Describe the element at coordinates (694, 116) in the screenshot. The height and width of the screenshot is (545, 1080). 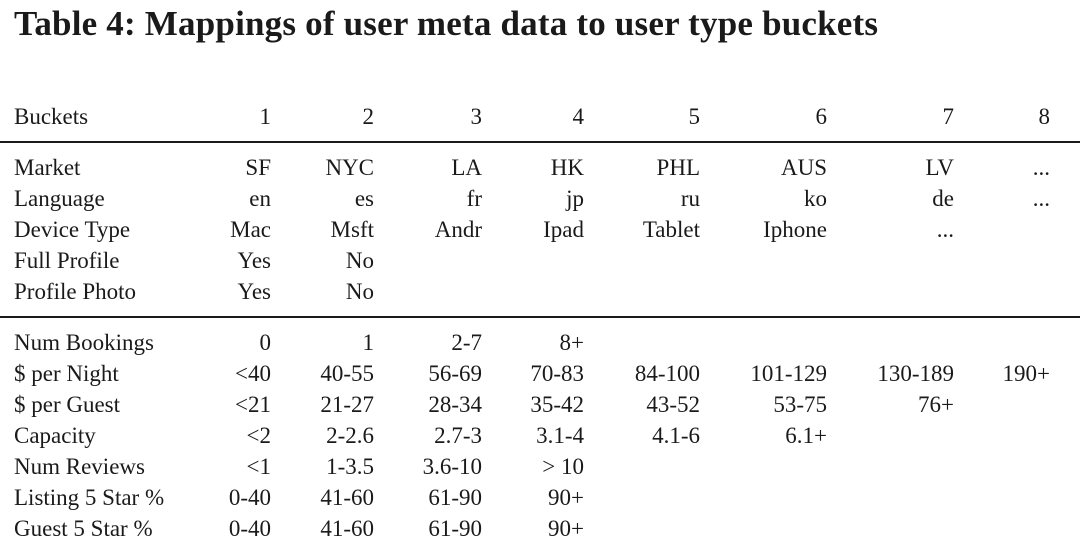
I see `header-col: 5` at that location.